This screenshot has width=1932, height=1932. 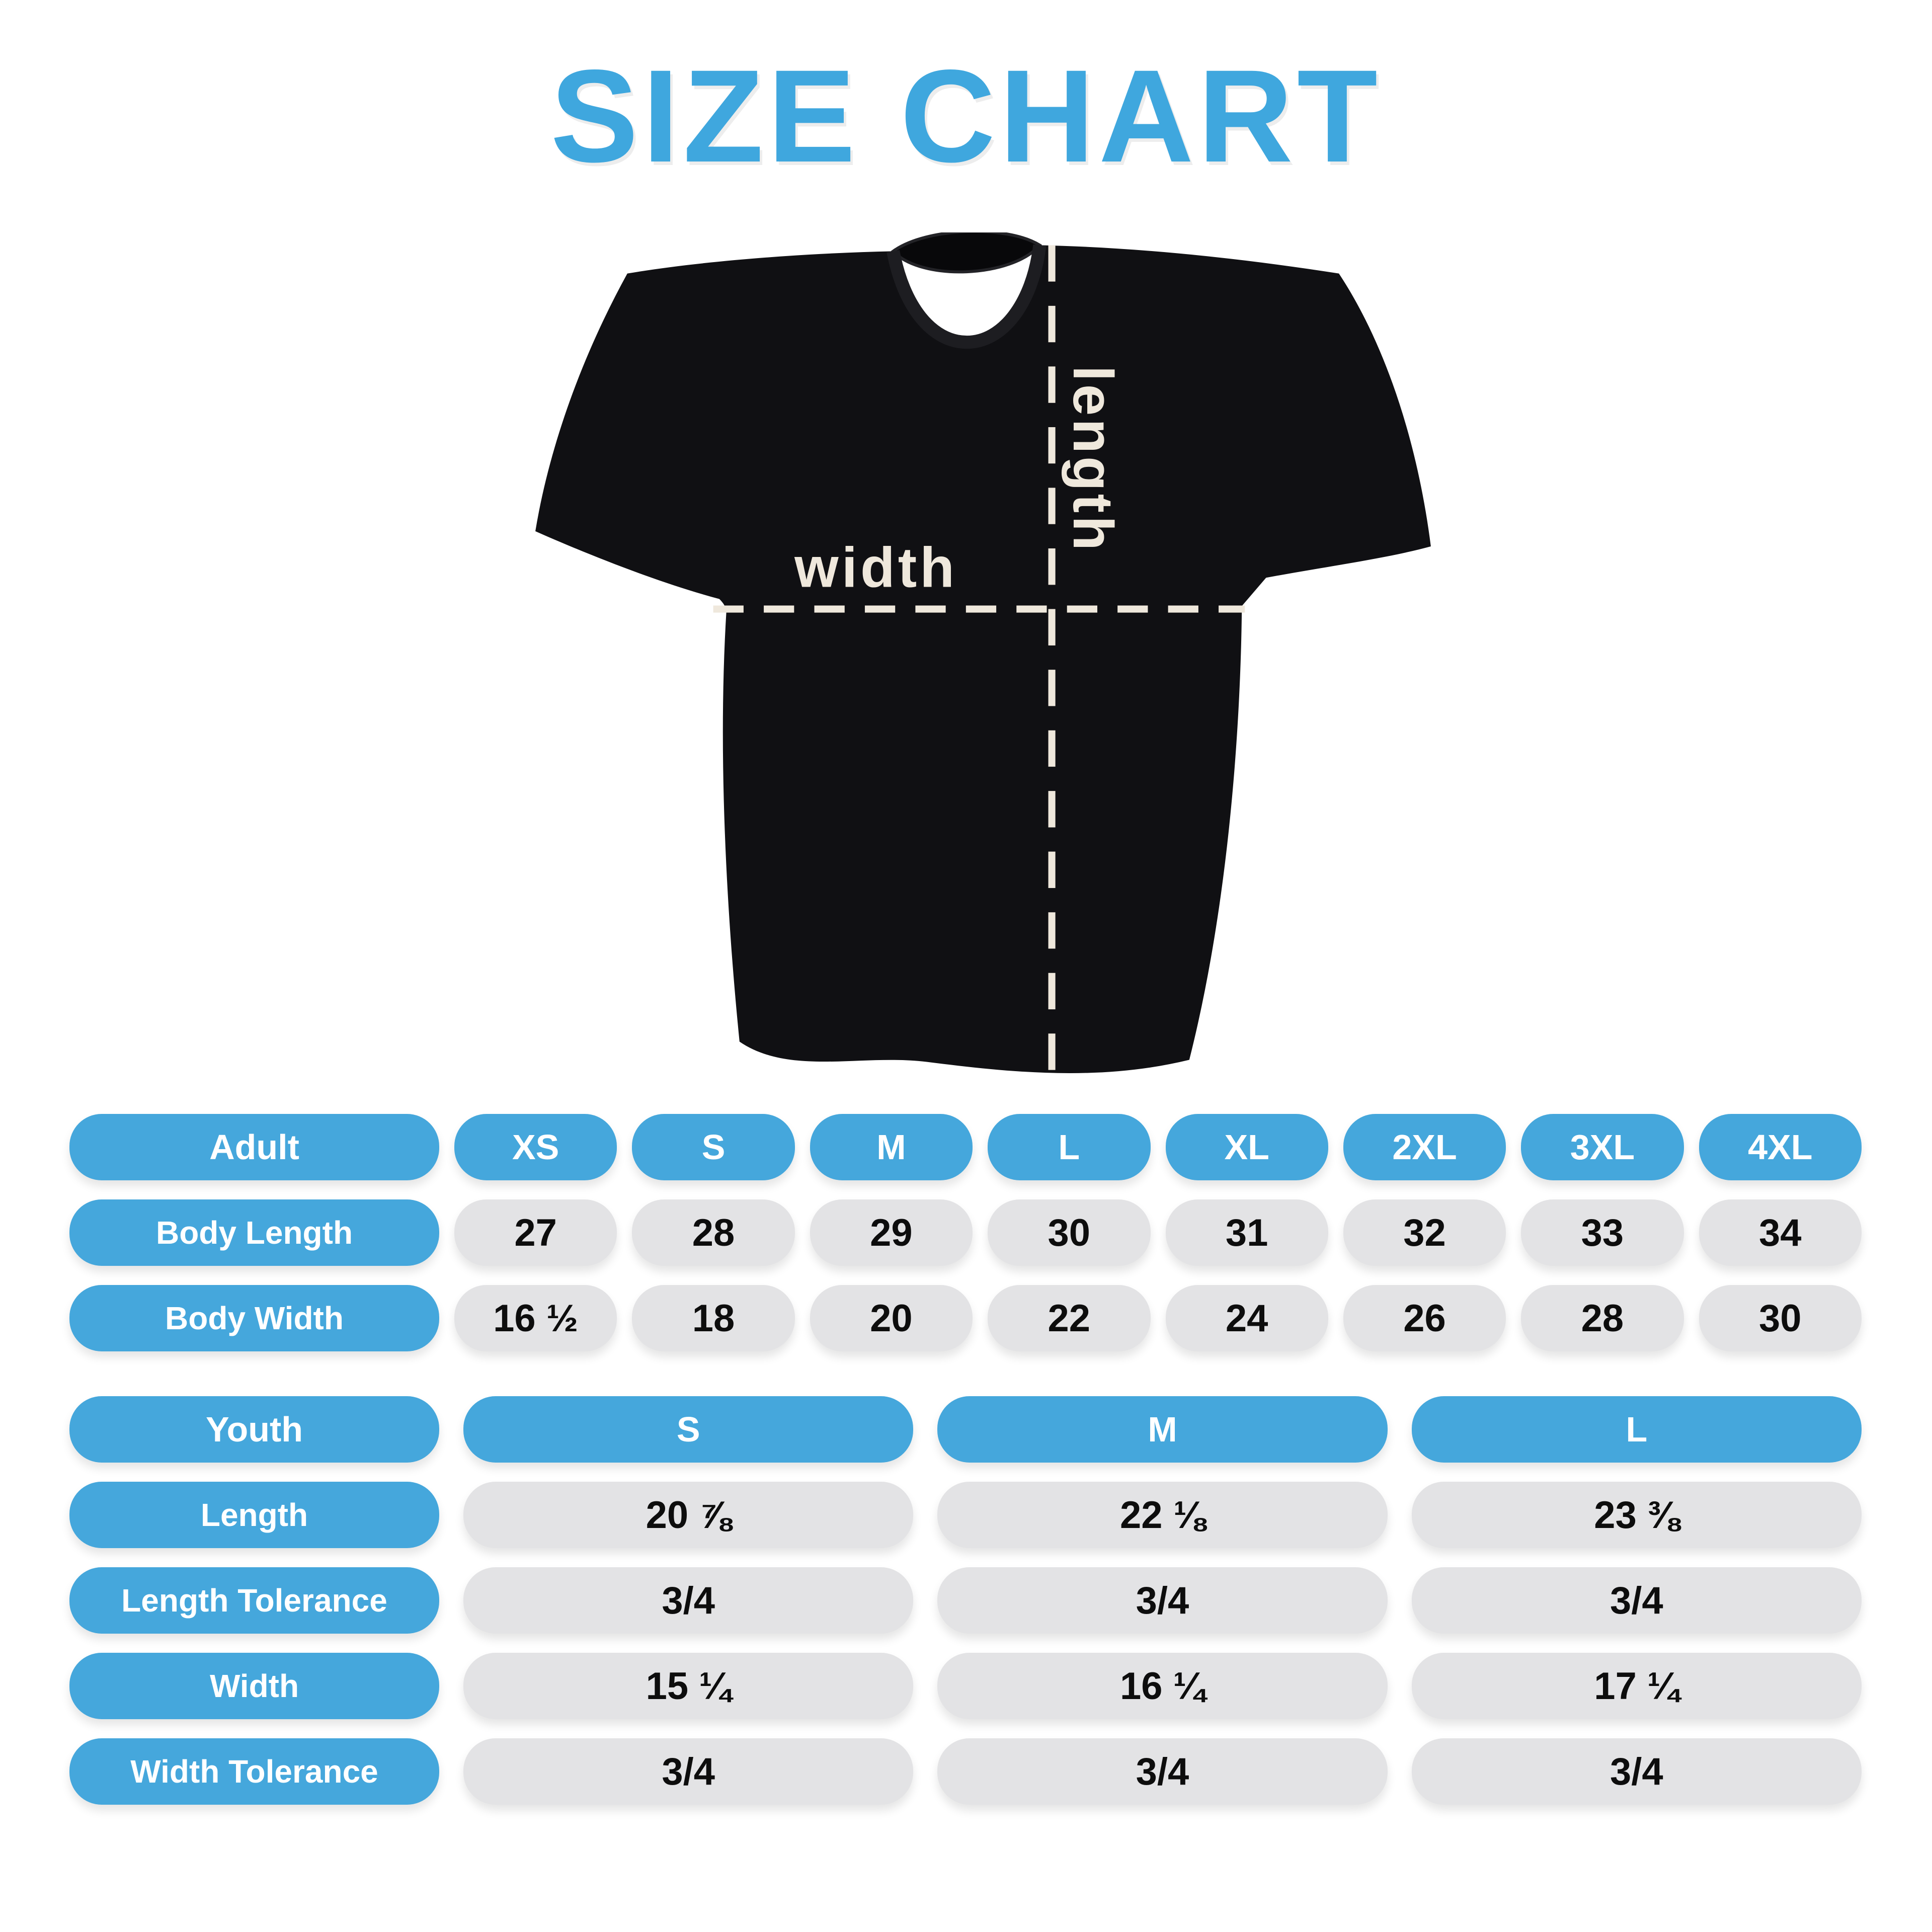 I want to click on adult-size-header-3xl: 3XL, so click(x=1603, y=1147).